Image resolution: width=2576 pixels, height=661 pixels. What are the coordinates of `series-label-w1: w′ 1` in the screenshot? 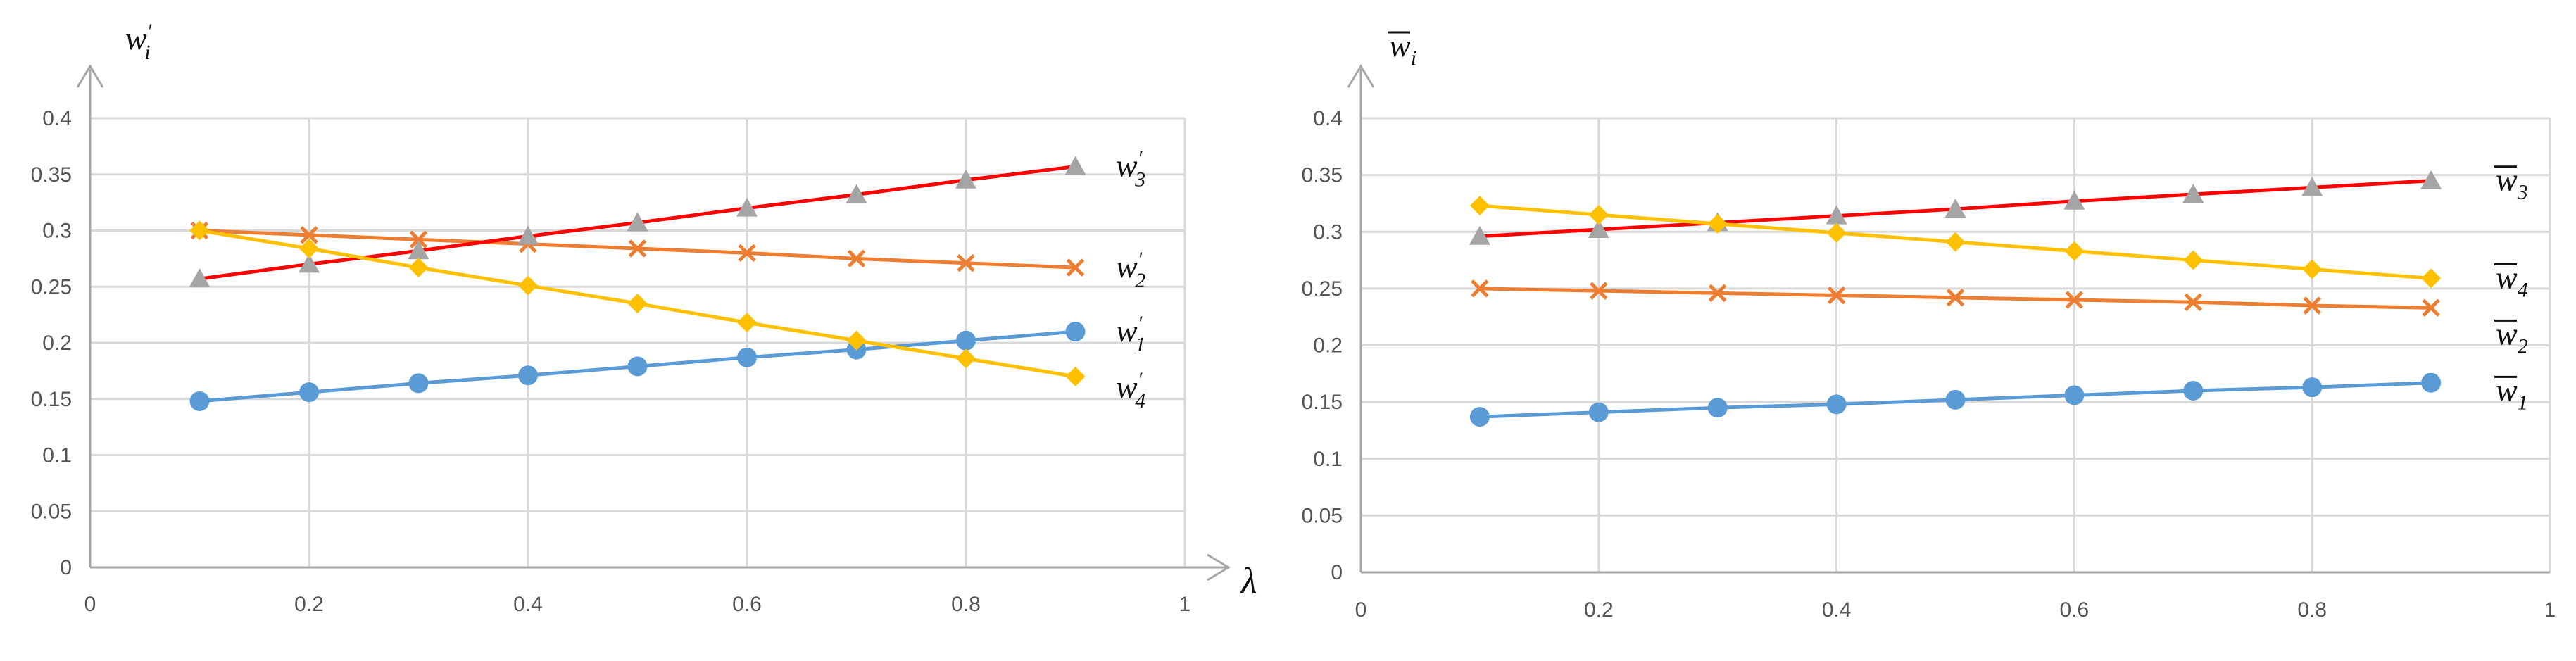 It's located at (1131, 334).